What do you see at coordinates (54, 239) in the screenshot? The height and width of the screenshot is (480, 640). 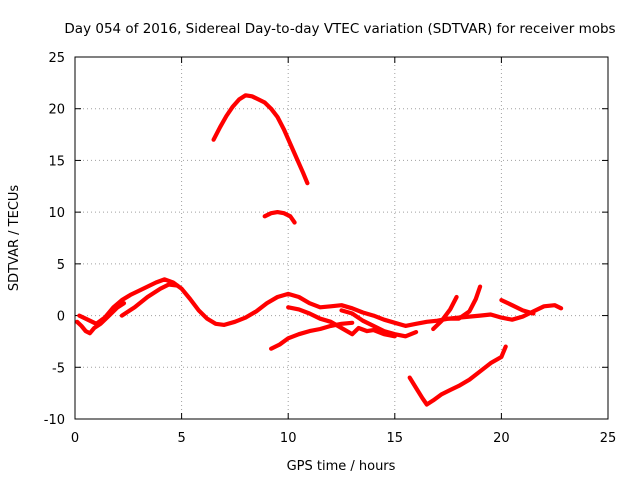 I see `y-tick-labels: -10 -5 0 5 10 15 20 25` at bounding box center [54, 239].